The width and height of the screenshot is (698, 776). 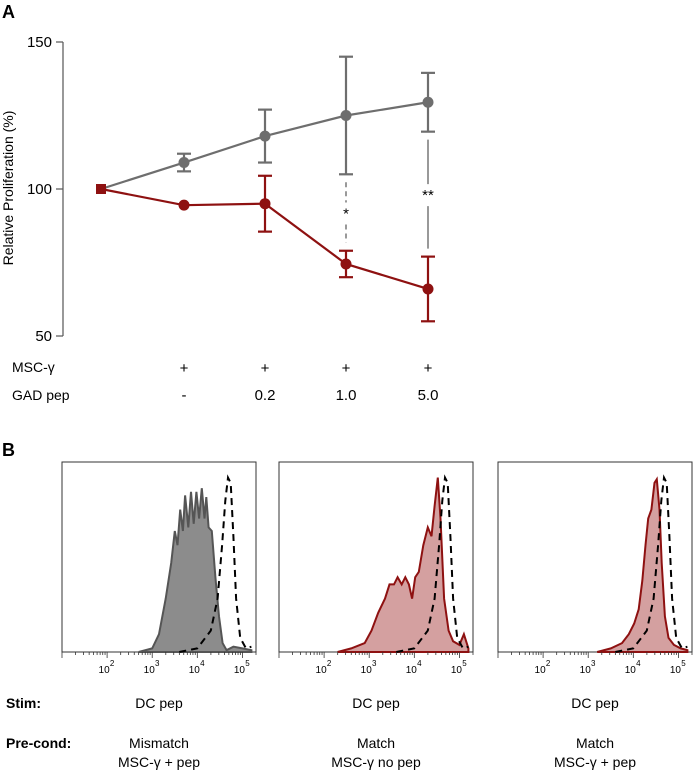 I want to click on gad-value: 1.0, so click(x=346, y=395).